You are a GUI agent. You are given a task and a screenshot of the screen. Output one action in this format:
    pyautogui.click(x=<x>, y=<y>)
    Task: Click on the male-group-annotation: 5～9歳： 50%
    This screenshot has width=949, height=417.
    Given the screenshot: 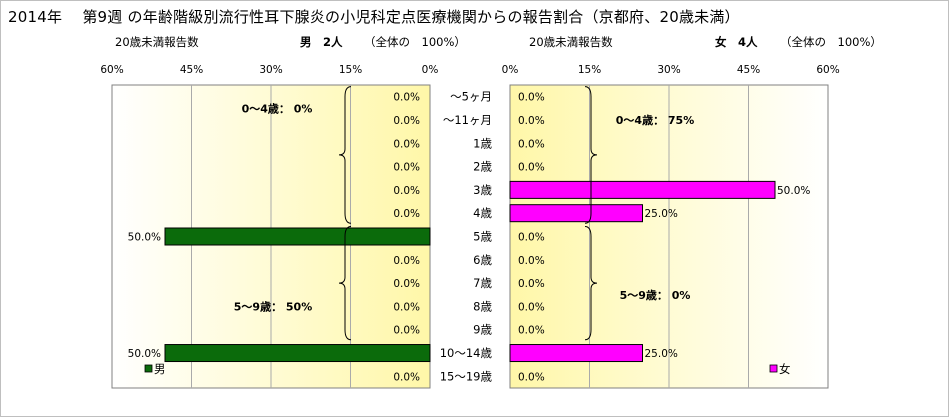 What is the action you would take?
    pyautogui.click(x=273, y=306)
    